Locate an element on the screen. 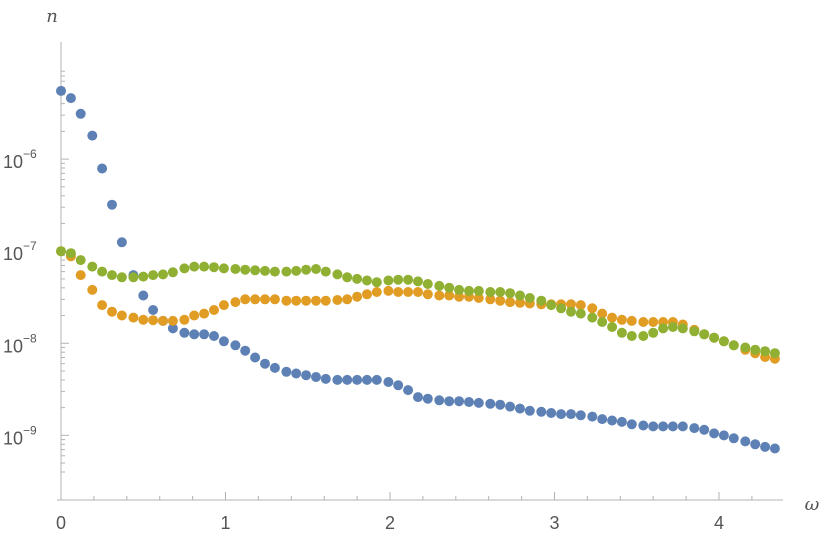 The height and width of the screenshot is (542, 830). y-axis-label: n is located at coordinates (52, 16).